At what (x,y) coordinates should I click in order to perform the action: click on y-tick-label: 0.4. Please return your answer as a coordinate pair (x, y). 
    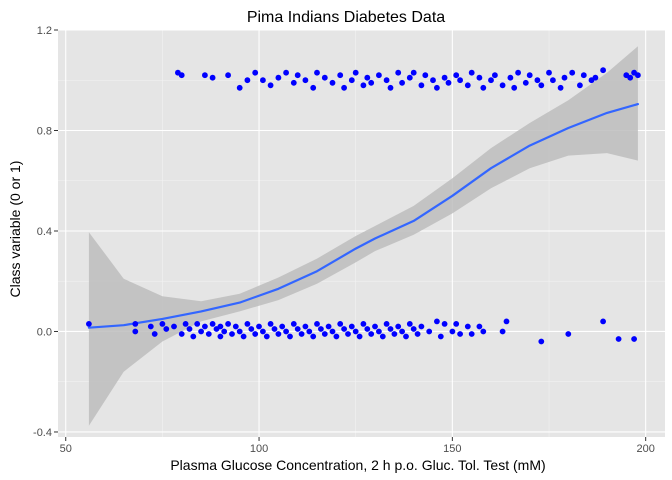
    Looking at the image, I should click on (44, 232).